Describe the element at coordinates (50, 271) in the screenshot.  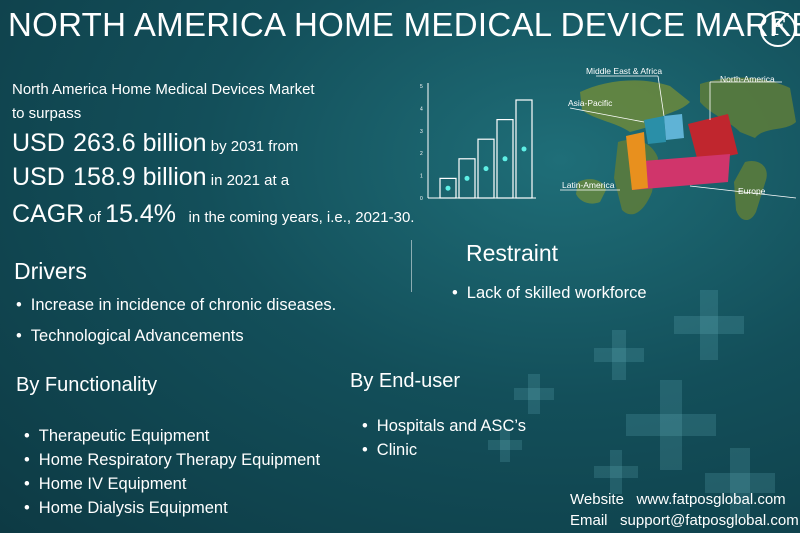
I see `drivers-heading: Drivers` at that location.